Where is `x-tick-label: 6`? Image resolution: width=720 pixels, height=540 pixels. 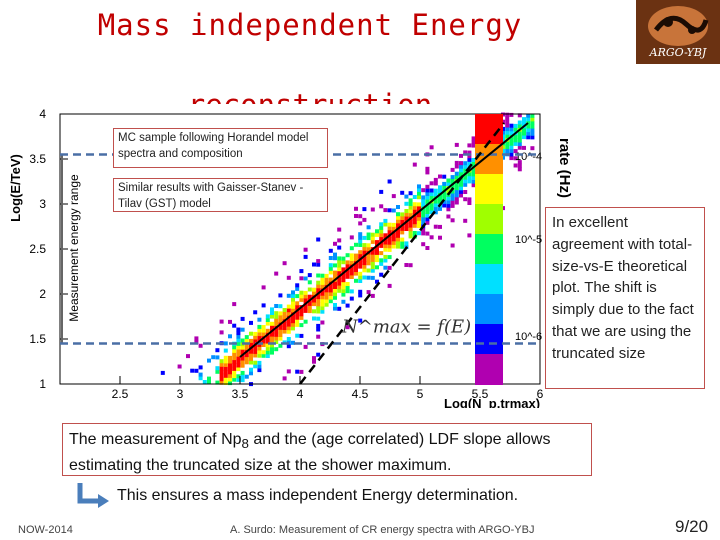
x-tick-label: 6 is located at coordinates (540, 394).